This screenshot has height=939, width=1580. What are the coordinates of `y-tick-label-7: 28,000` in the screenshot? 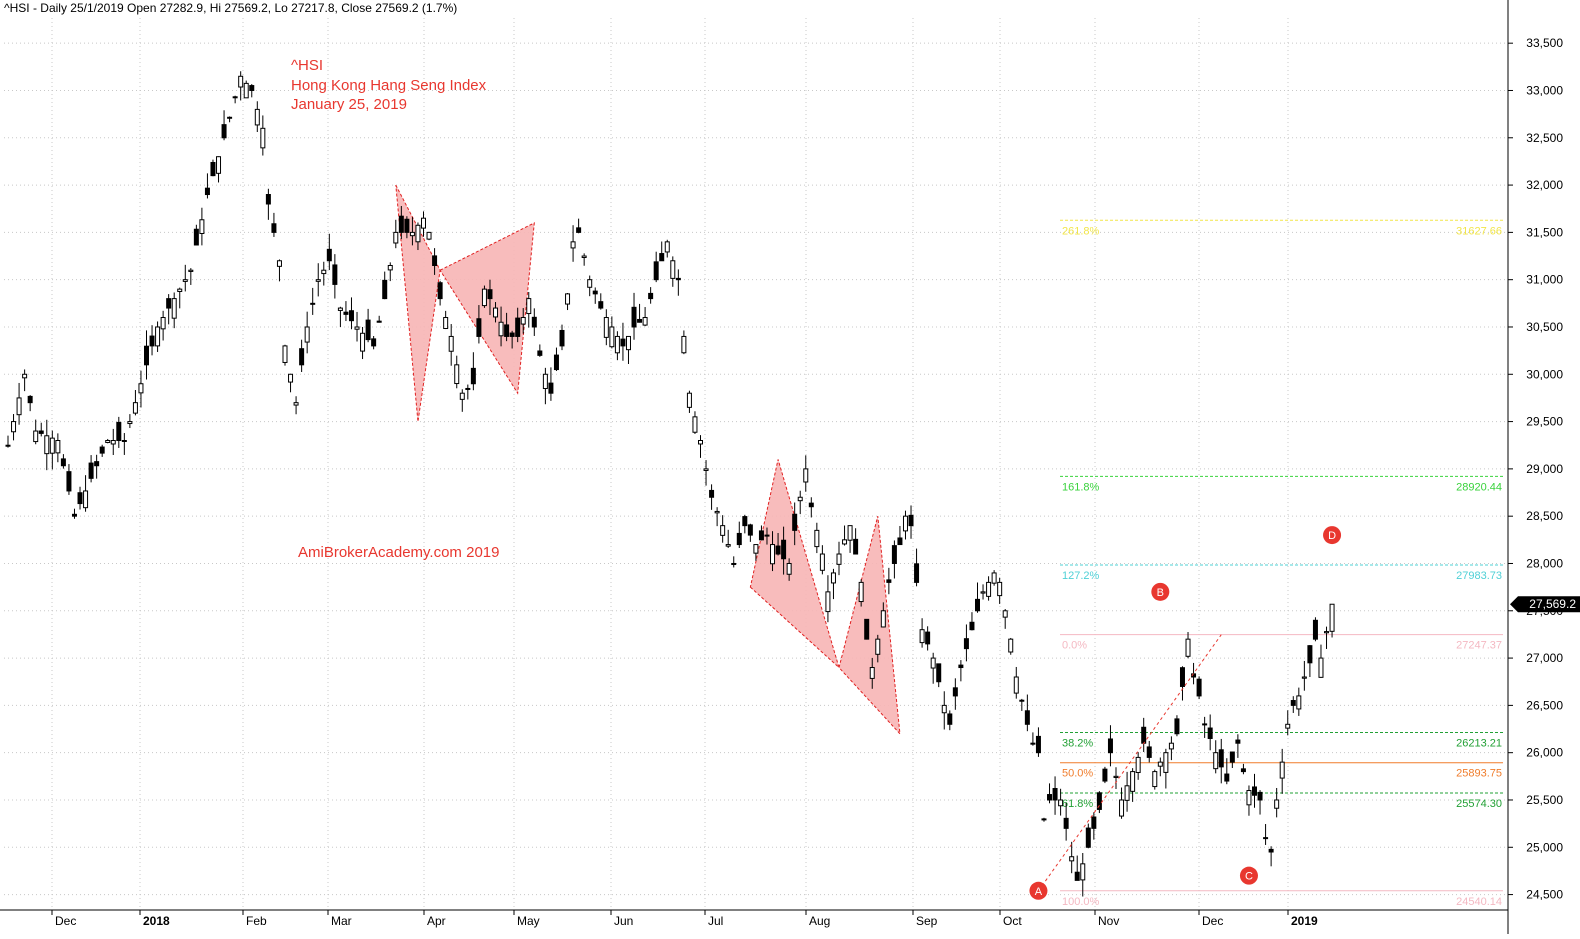 It's located at (1544, 563).